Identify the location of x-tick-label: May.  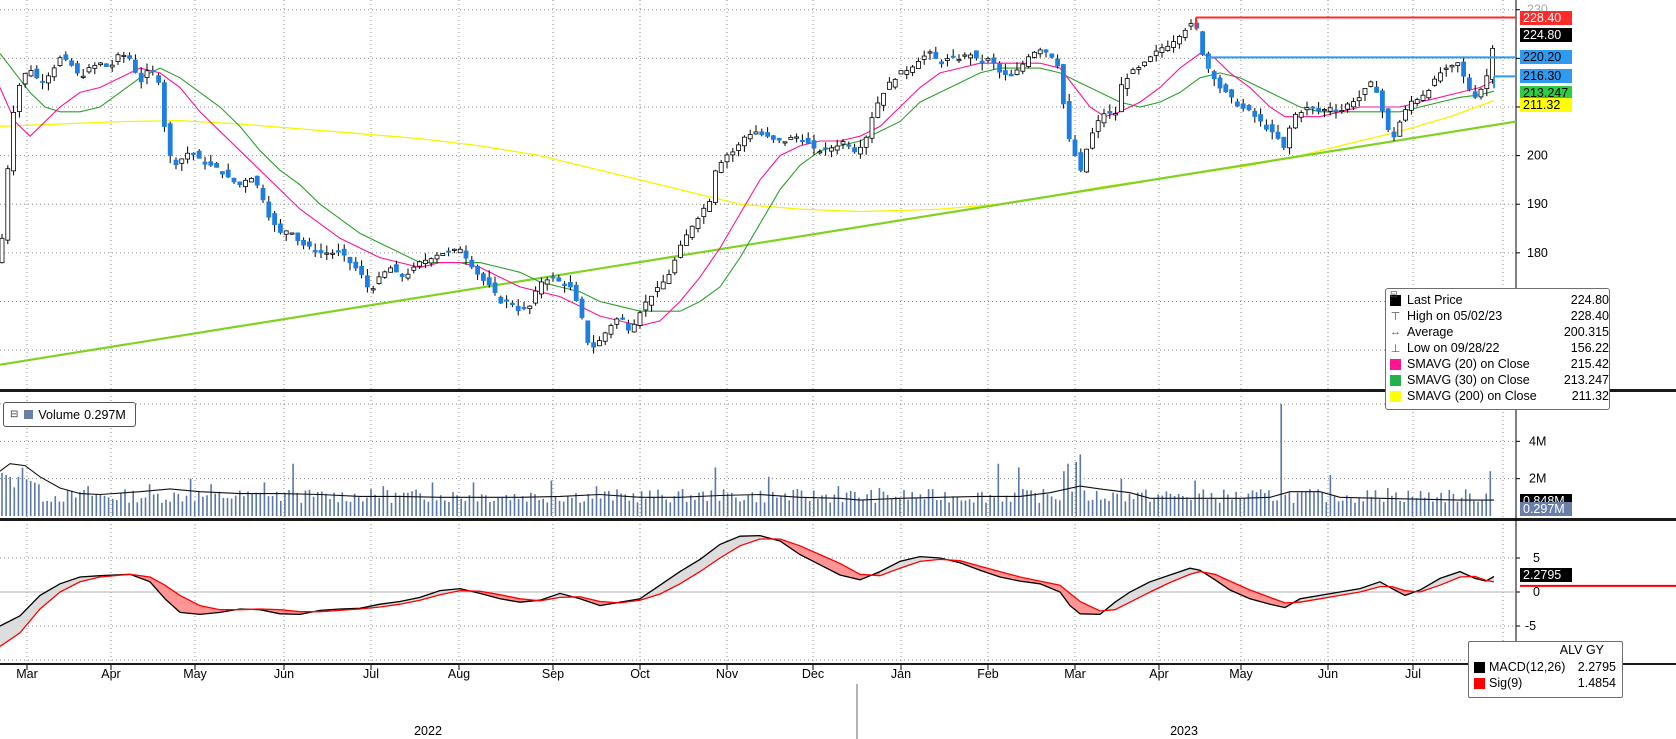
(195, 674).